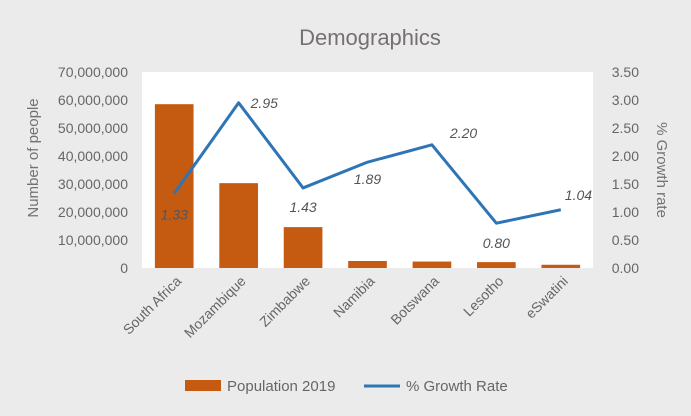  What do you see at coordinates (93, 72) in the screenshot?
I see `y-tick-label: 70,000,000` at bounding box center [93, 72].